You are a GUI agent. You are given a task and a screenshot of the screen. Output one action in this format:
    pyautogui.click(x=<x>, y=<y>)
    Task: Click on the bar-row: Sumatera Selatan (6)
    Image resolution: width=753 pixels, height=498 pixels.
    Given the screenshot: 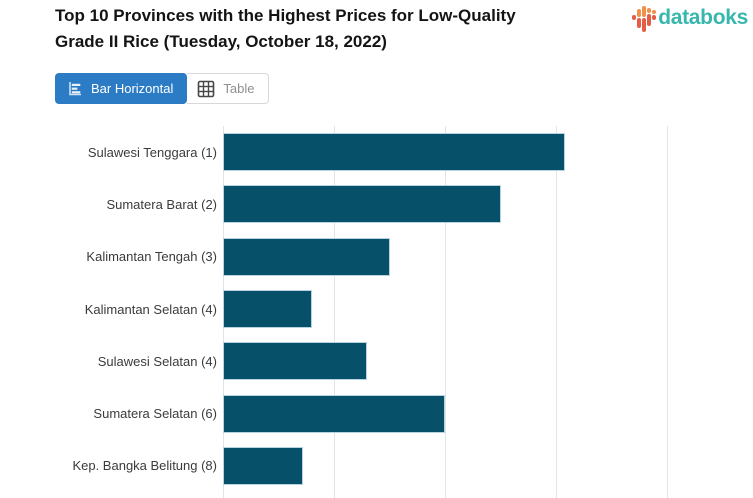 What is the action you would take?
    pyautogui.click(x=376, y=414)
    